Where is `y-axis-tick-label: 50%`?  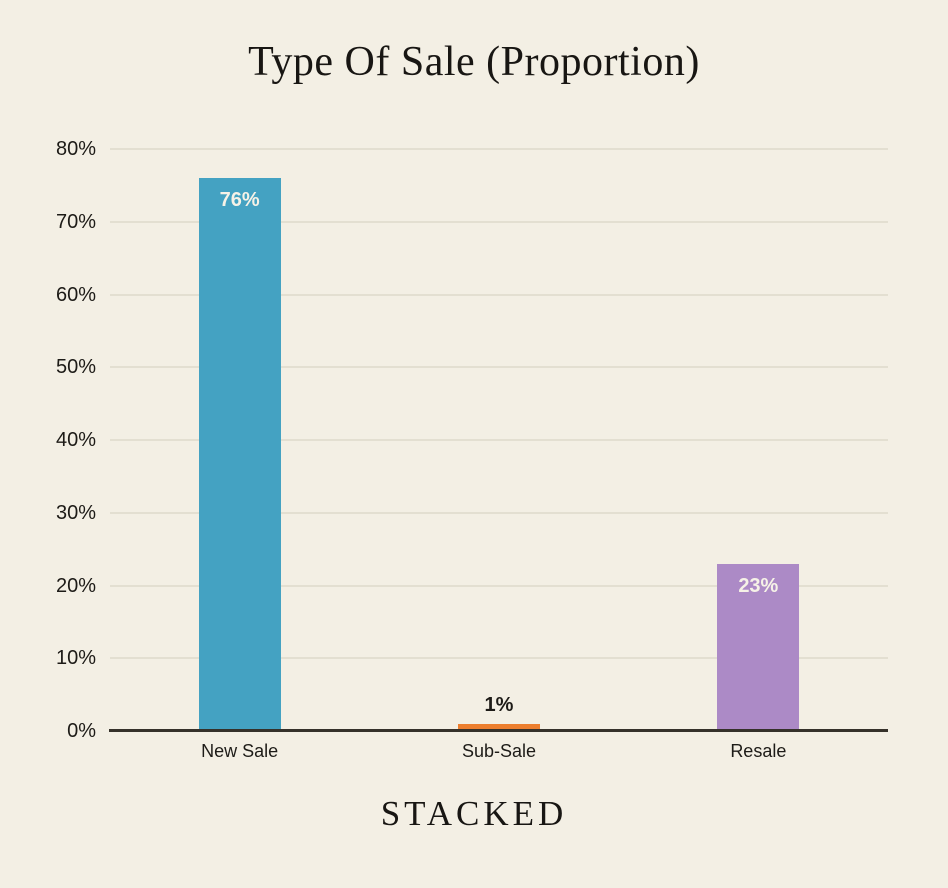
y-axis-tick-label: 50% is located at coordinates (75, 367).